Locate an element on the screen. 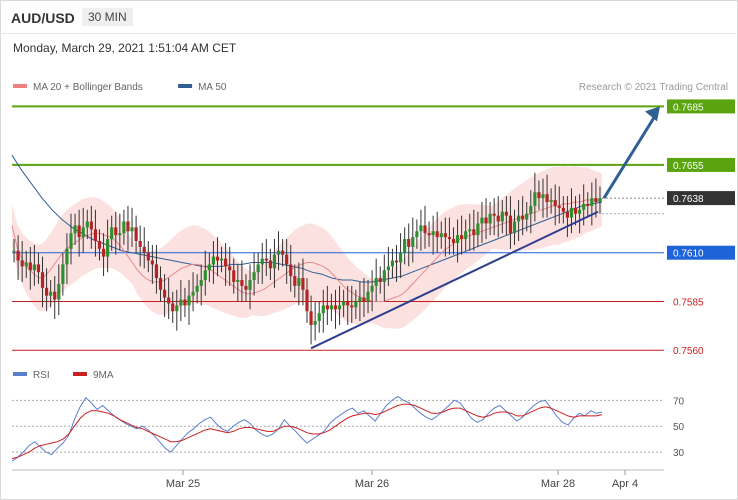 The image size is (738, 500). level-label-0.7560: 0.7560 is located at coordinates (688, 351).